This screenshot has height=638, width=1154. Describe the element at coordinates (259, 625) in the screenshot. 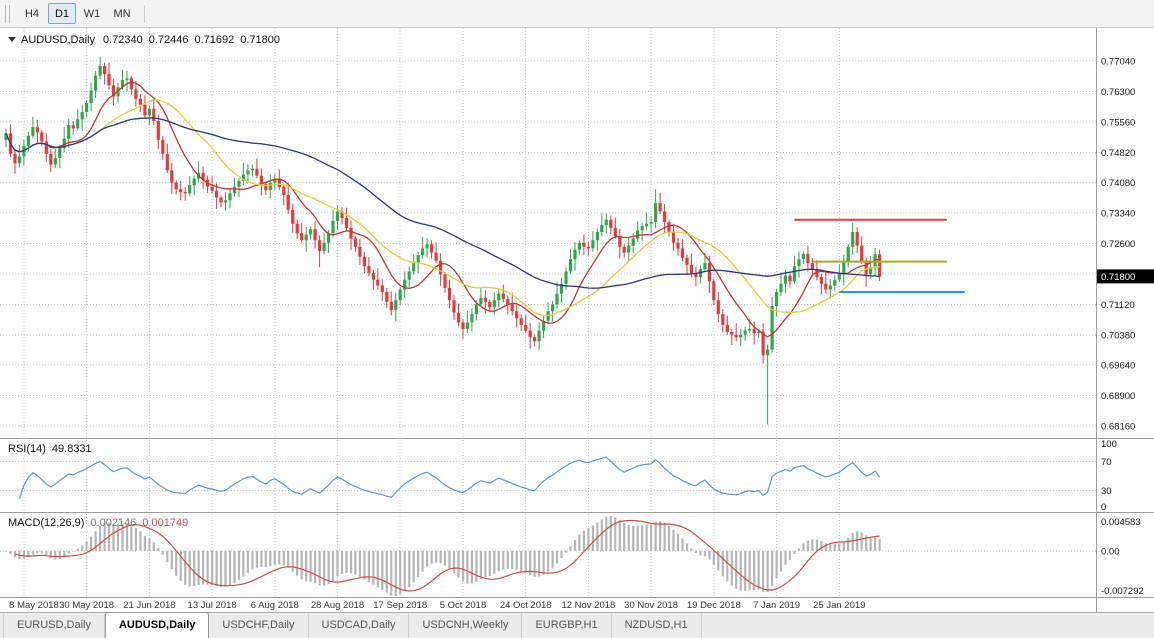

I see `tab-usdchf-daily: USDCHF,Daily` at that location.